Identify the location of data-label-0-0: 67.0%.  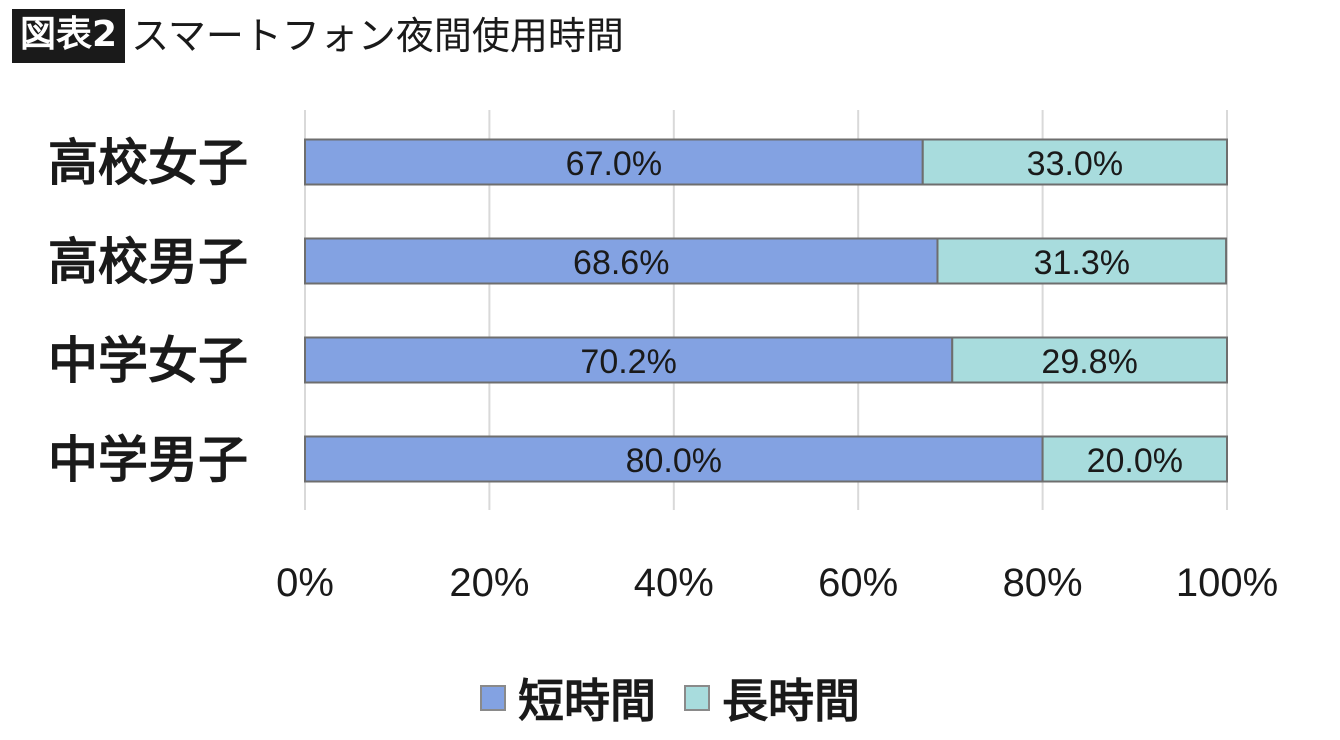
(614, 164).